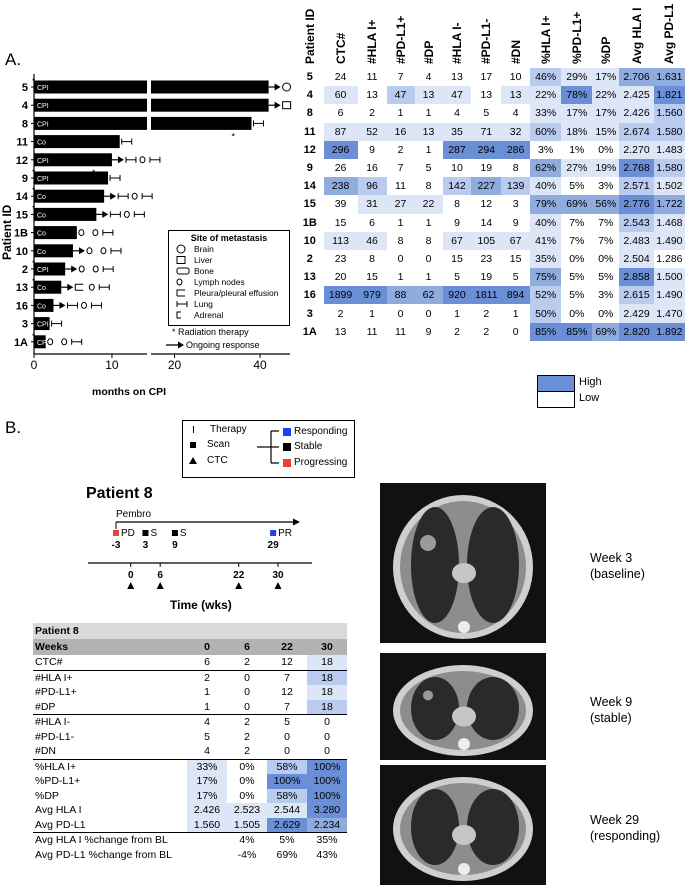  I want to click on arrow-right-icon, so click(175, 345).